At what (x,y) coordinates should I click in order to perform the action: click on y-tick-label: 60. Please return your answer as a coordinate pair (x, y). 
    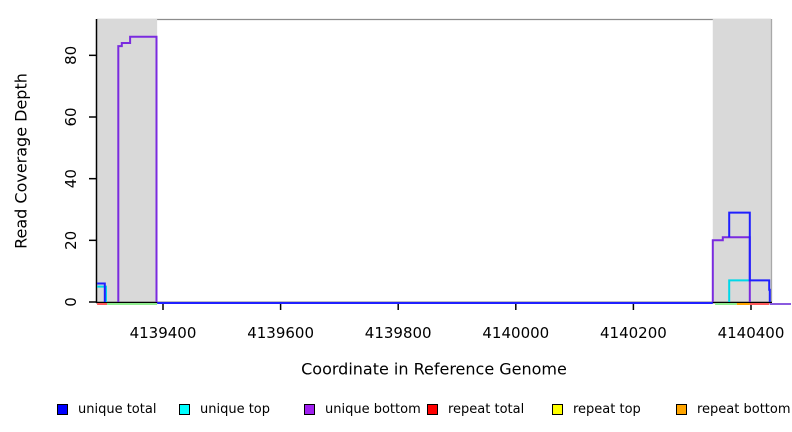
    Looking at the image, I should click on (71, 116).